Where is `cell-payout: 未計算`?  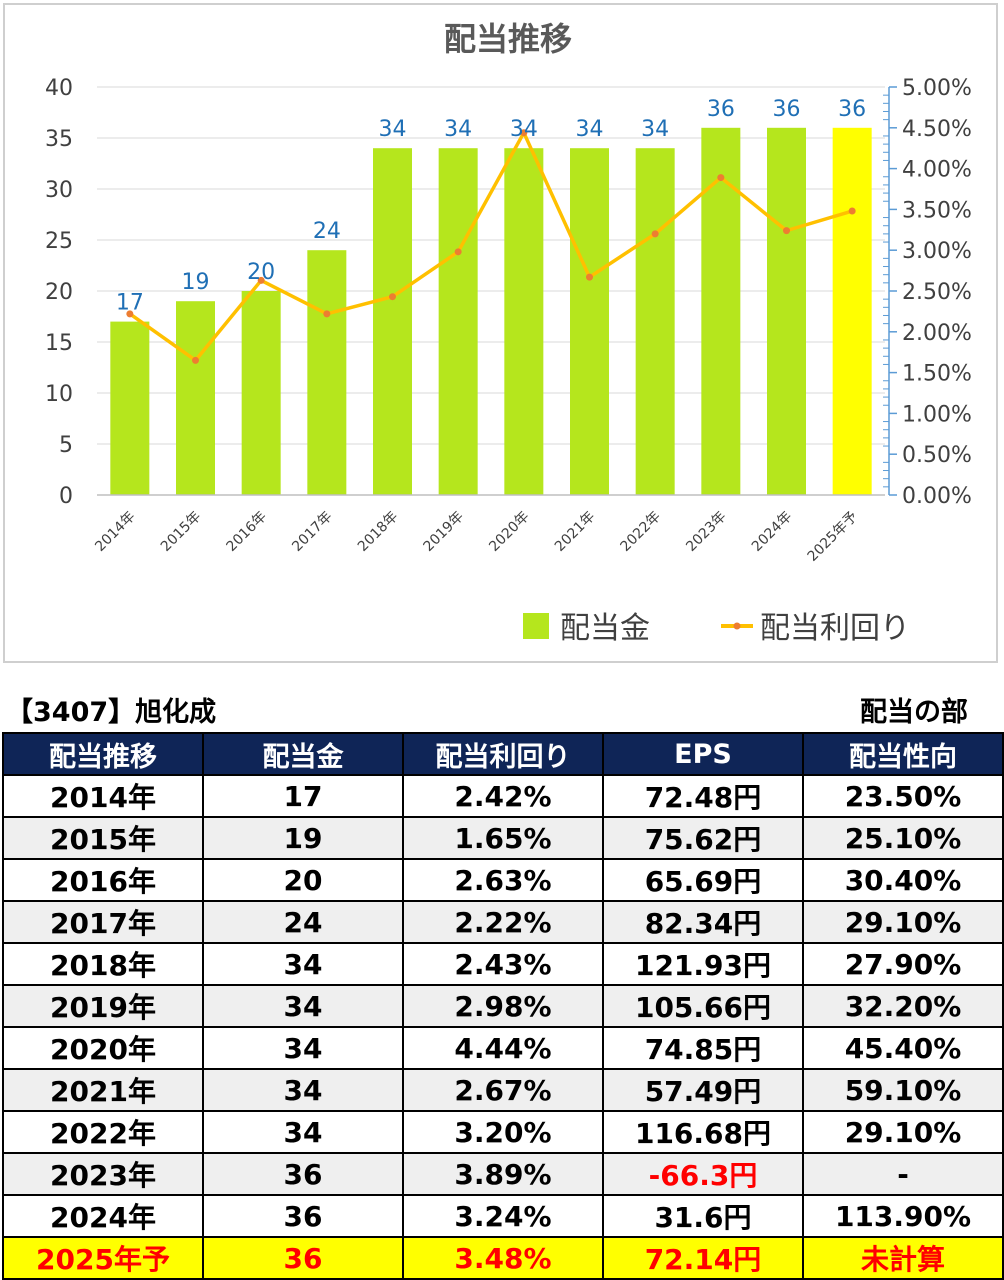 cell-payout: 未計算 is located at coordinates (903, 1258).